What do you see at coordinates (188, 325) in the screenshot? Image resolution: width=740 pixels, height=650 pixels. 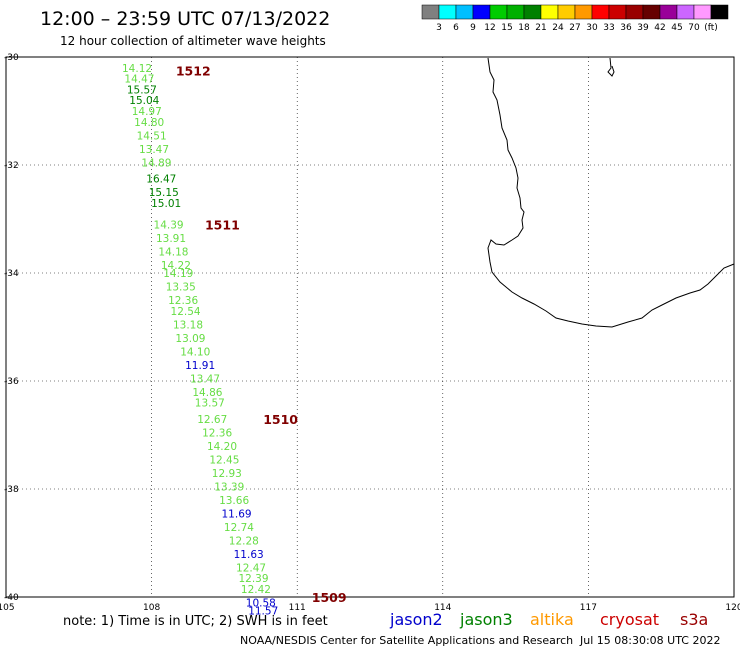 I see `swh-observation: 13.18` at bounding box center [188, 325].